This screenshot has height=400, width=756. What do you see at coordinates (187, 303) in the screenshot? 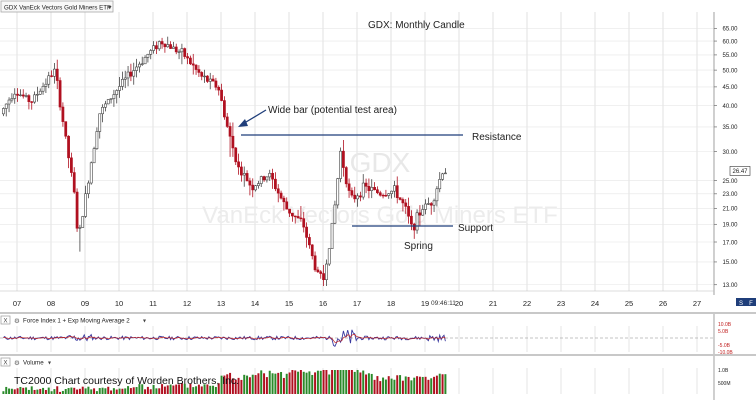
I see `x-tick-label: 12` at bounding box center [187, 303].